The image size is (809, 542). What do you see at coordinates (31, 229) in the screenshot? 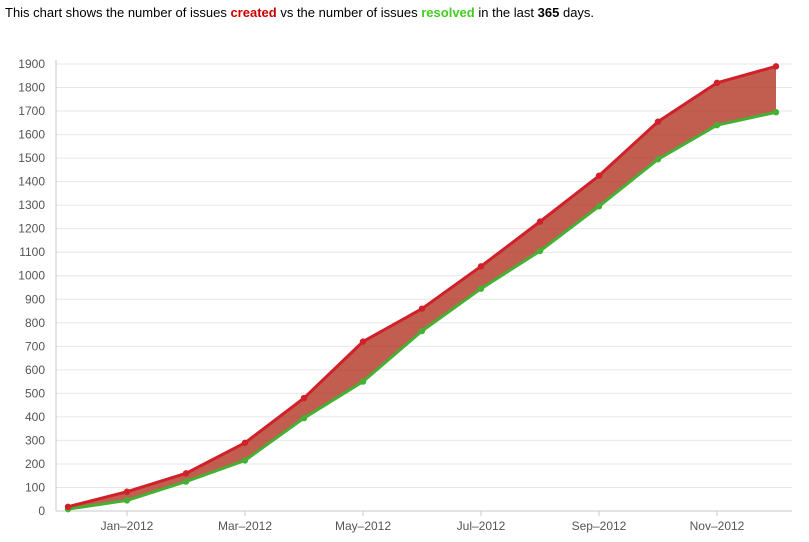
I see `y-tick-label: 1200` at bounding box center [31, 229].